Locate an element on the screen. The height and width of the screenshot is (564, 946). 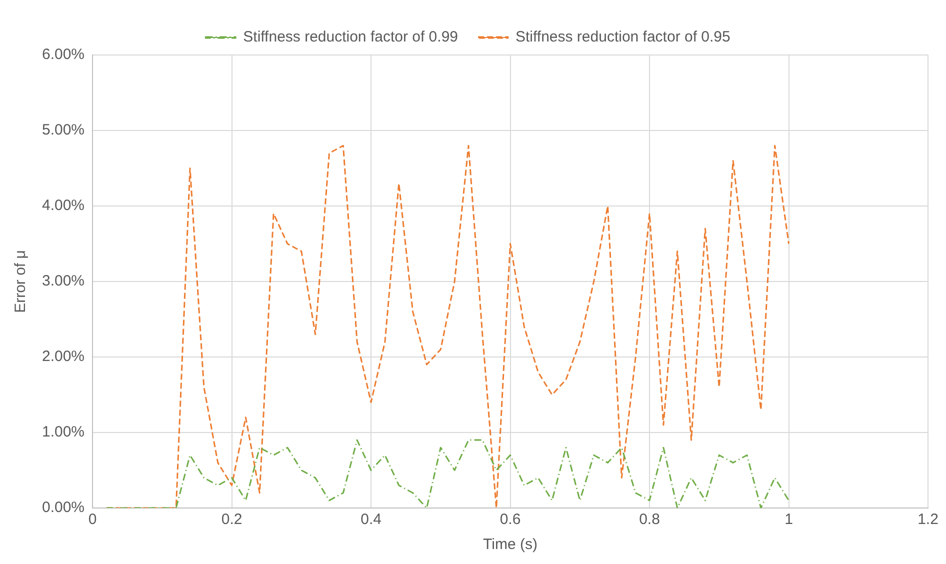
y-tick-label: 5.00% is located at coordinates (63, 130).